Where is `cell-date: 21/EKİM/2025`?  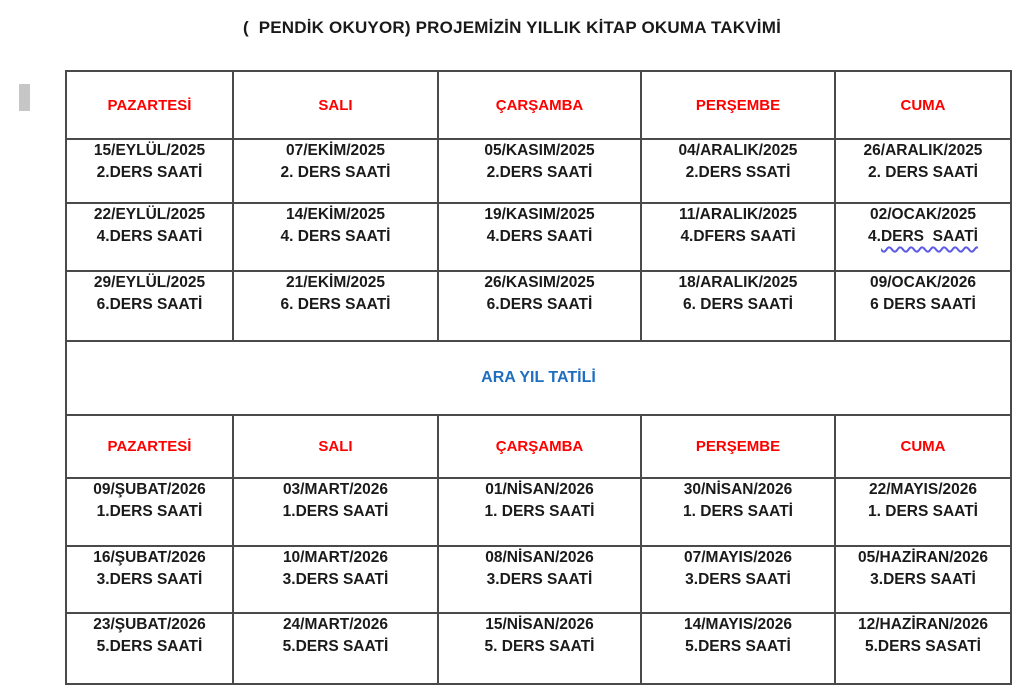 cell-date: 21/EKİM/2025 is located at coordinates (335, 282).